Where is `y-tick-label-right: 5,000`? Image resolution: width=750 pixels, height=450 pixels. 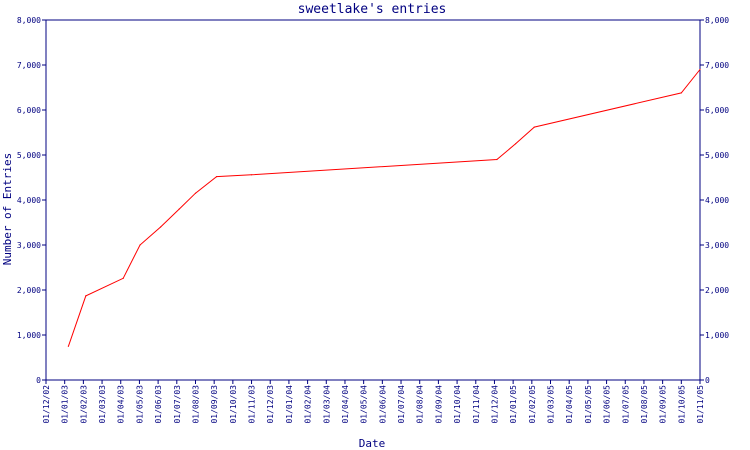 y-tick-label-right: 5,000 is located at coordinates (717, 155).